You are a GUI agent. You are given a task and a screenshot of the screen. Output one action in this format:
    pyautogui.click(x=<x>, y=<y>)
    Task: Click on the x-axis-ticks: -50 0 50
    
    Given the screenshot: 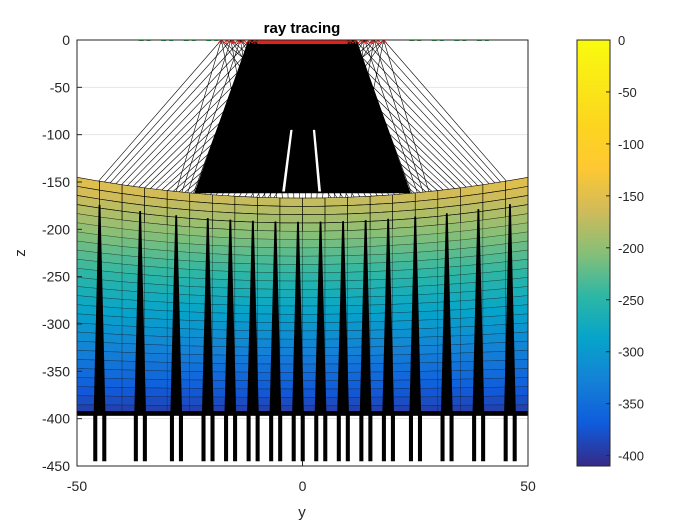 What is the action you would take?
    pyautogui.click(x=301, y=477)
    